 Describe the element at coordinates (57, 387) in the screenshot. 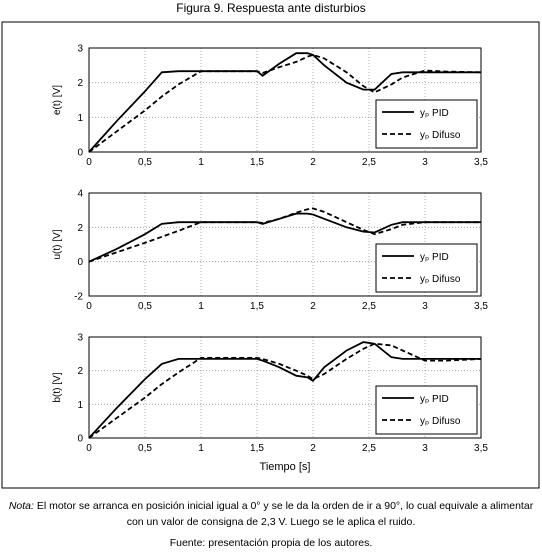

I see `y-axis-label: b(t) [V]` at that location.